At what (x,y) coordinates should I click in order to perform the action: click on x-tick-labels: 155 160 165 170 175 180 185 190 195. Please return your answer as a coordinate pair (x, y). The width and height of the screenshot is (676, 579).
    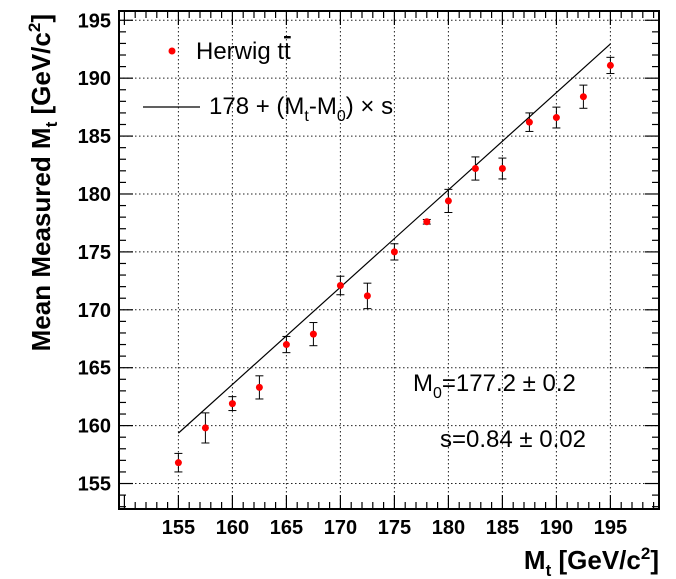
    Looking at the image, I should click on (394, 528).